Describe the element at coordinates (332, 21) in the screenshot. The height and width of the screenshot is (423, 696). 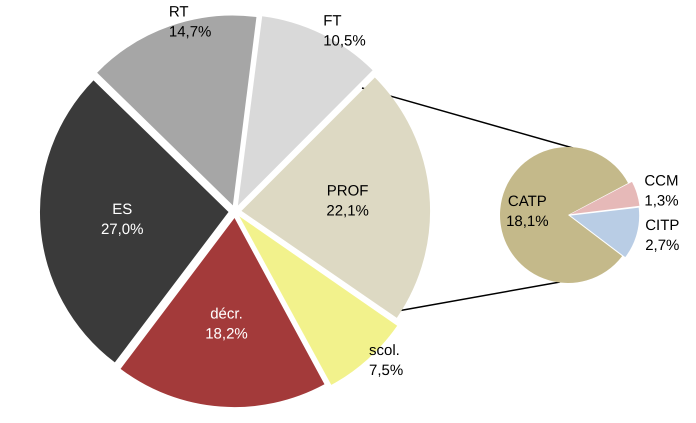
I see `slice-label: FT` at that location.